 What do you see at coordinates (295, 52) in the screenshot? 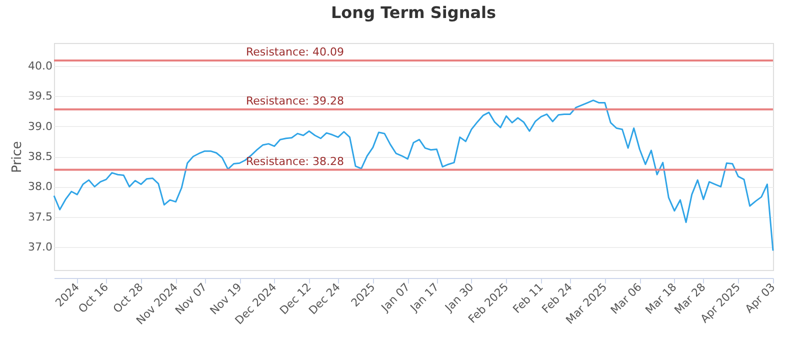
I see `ref-line-label: Resistance: 40.09` at bounding box center [295, 52].